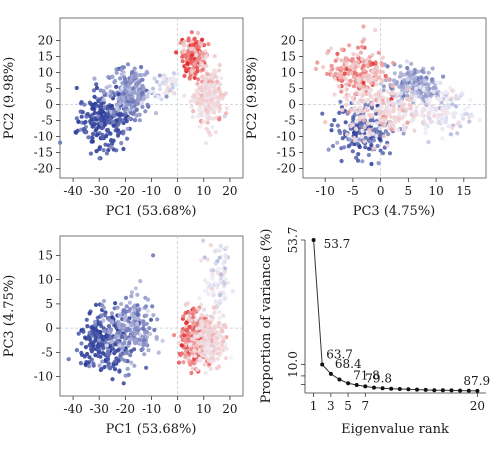  What do you see at coordinates (99, 191) in the screenshot?
I see `x-tick-label: -30` at bounding box center [99, 191].